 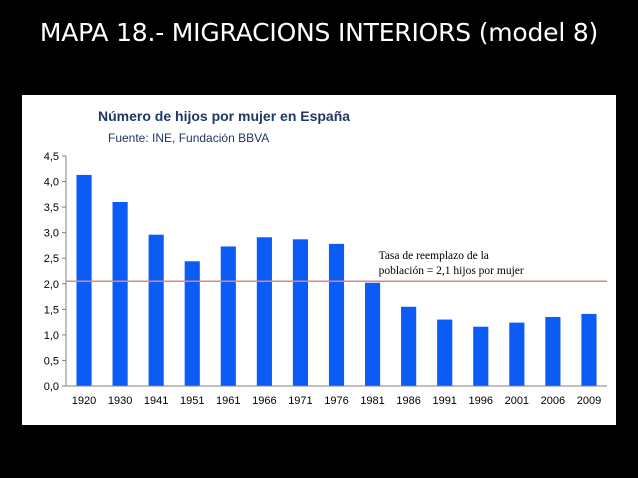 I want to click on bar-1941, so click(x=156, y=310).